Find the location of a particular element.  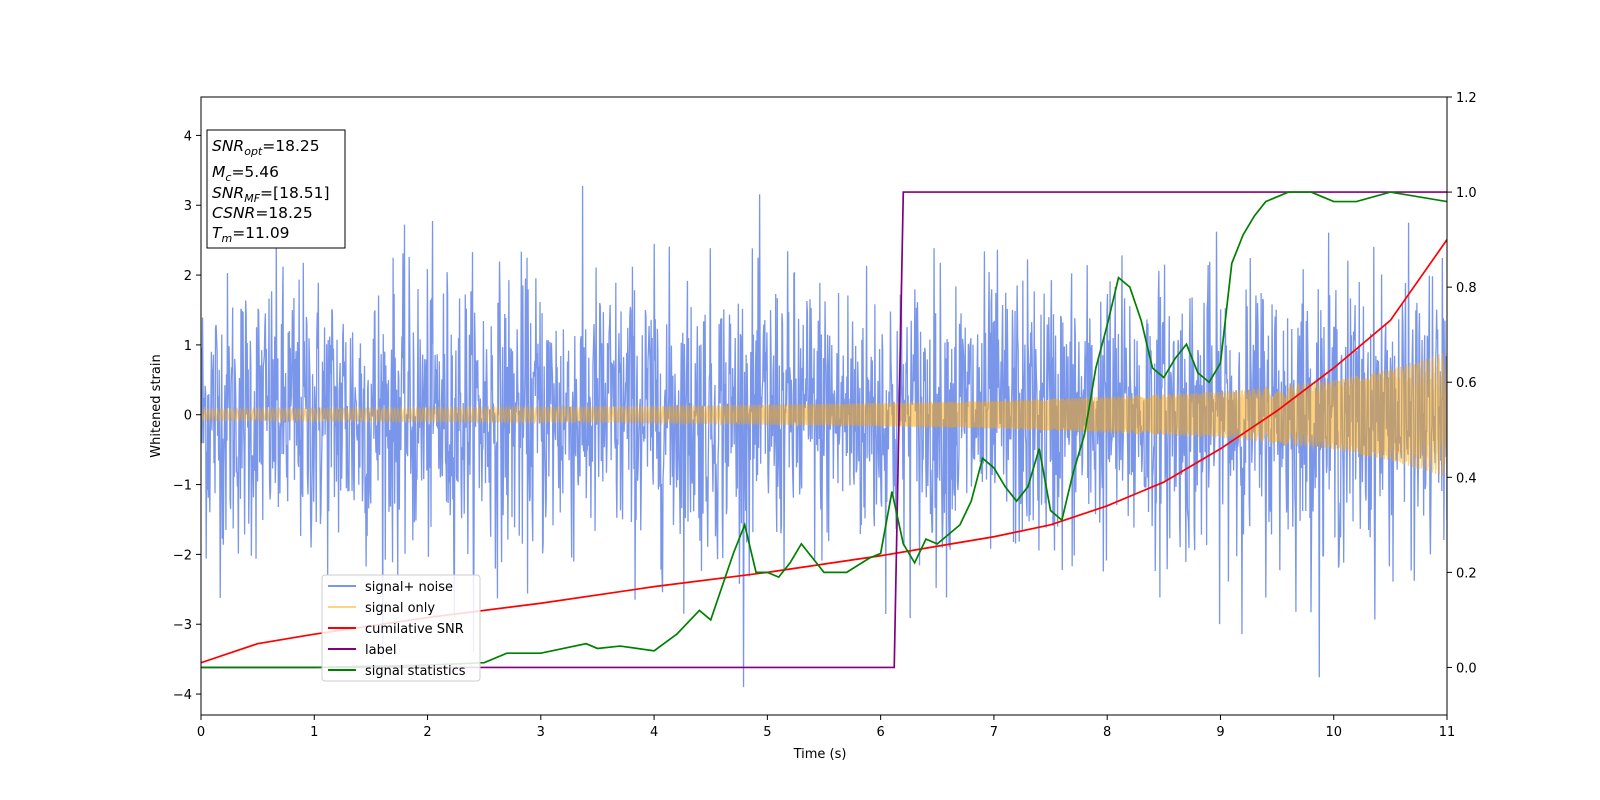

legend-label-signal-statistics: signal statistics is located at coordinates (415, 671).